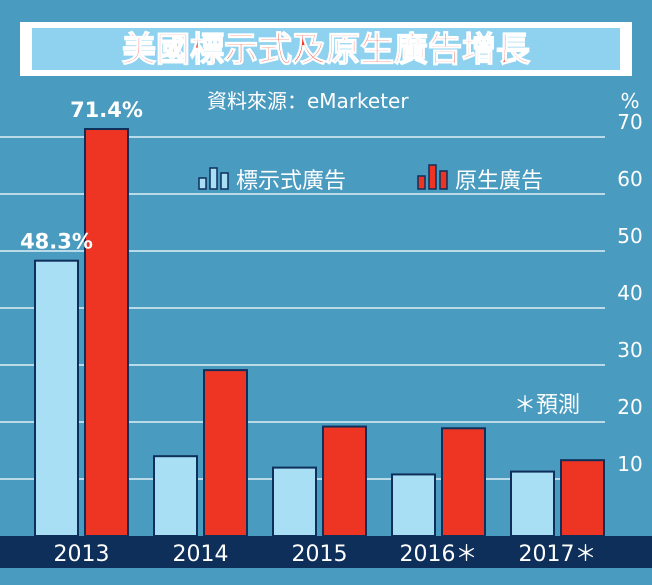 This screenshot has width=652, height=585. Describe the element at coordinates (629, 350) in the screenshot. I see `y-tick-label: 30` at that location.